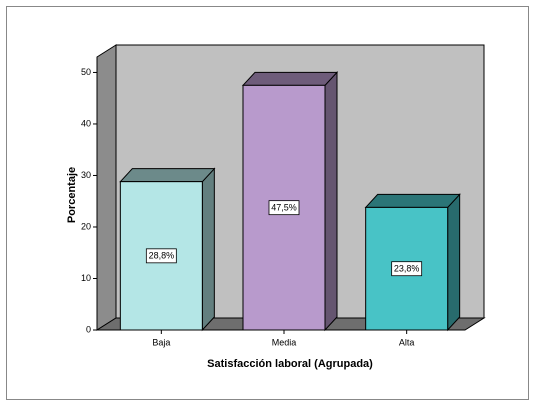  I want to click on side-wall, so click(106, 187).